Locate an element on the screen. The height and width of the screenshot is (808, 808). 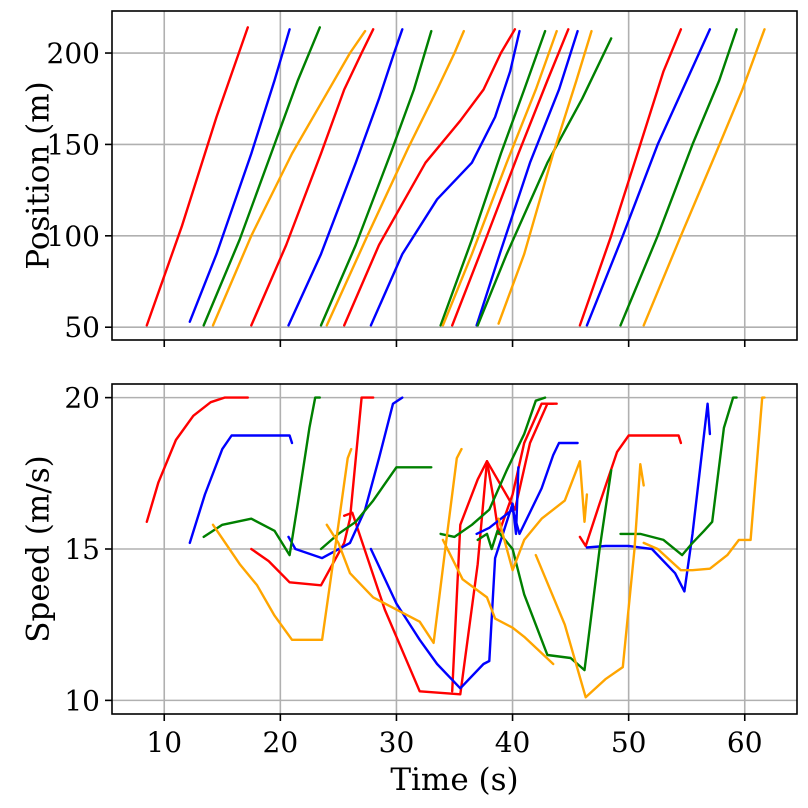
y-tick-label: 150 is located at coordinates (73, 144).